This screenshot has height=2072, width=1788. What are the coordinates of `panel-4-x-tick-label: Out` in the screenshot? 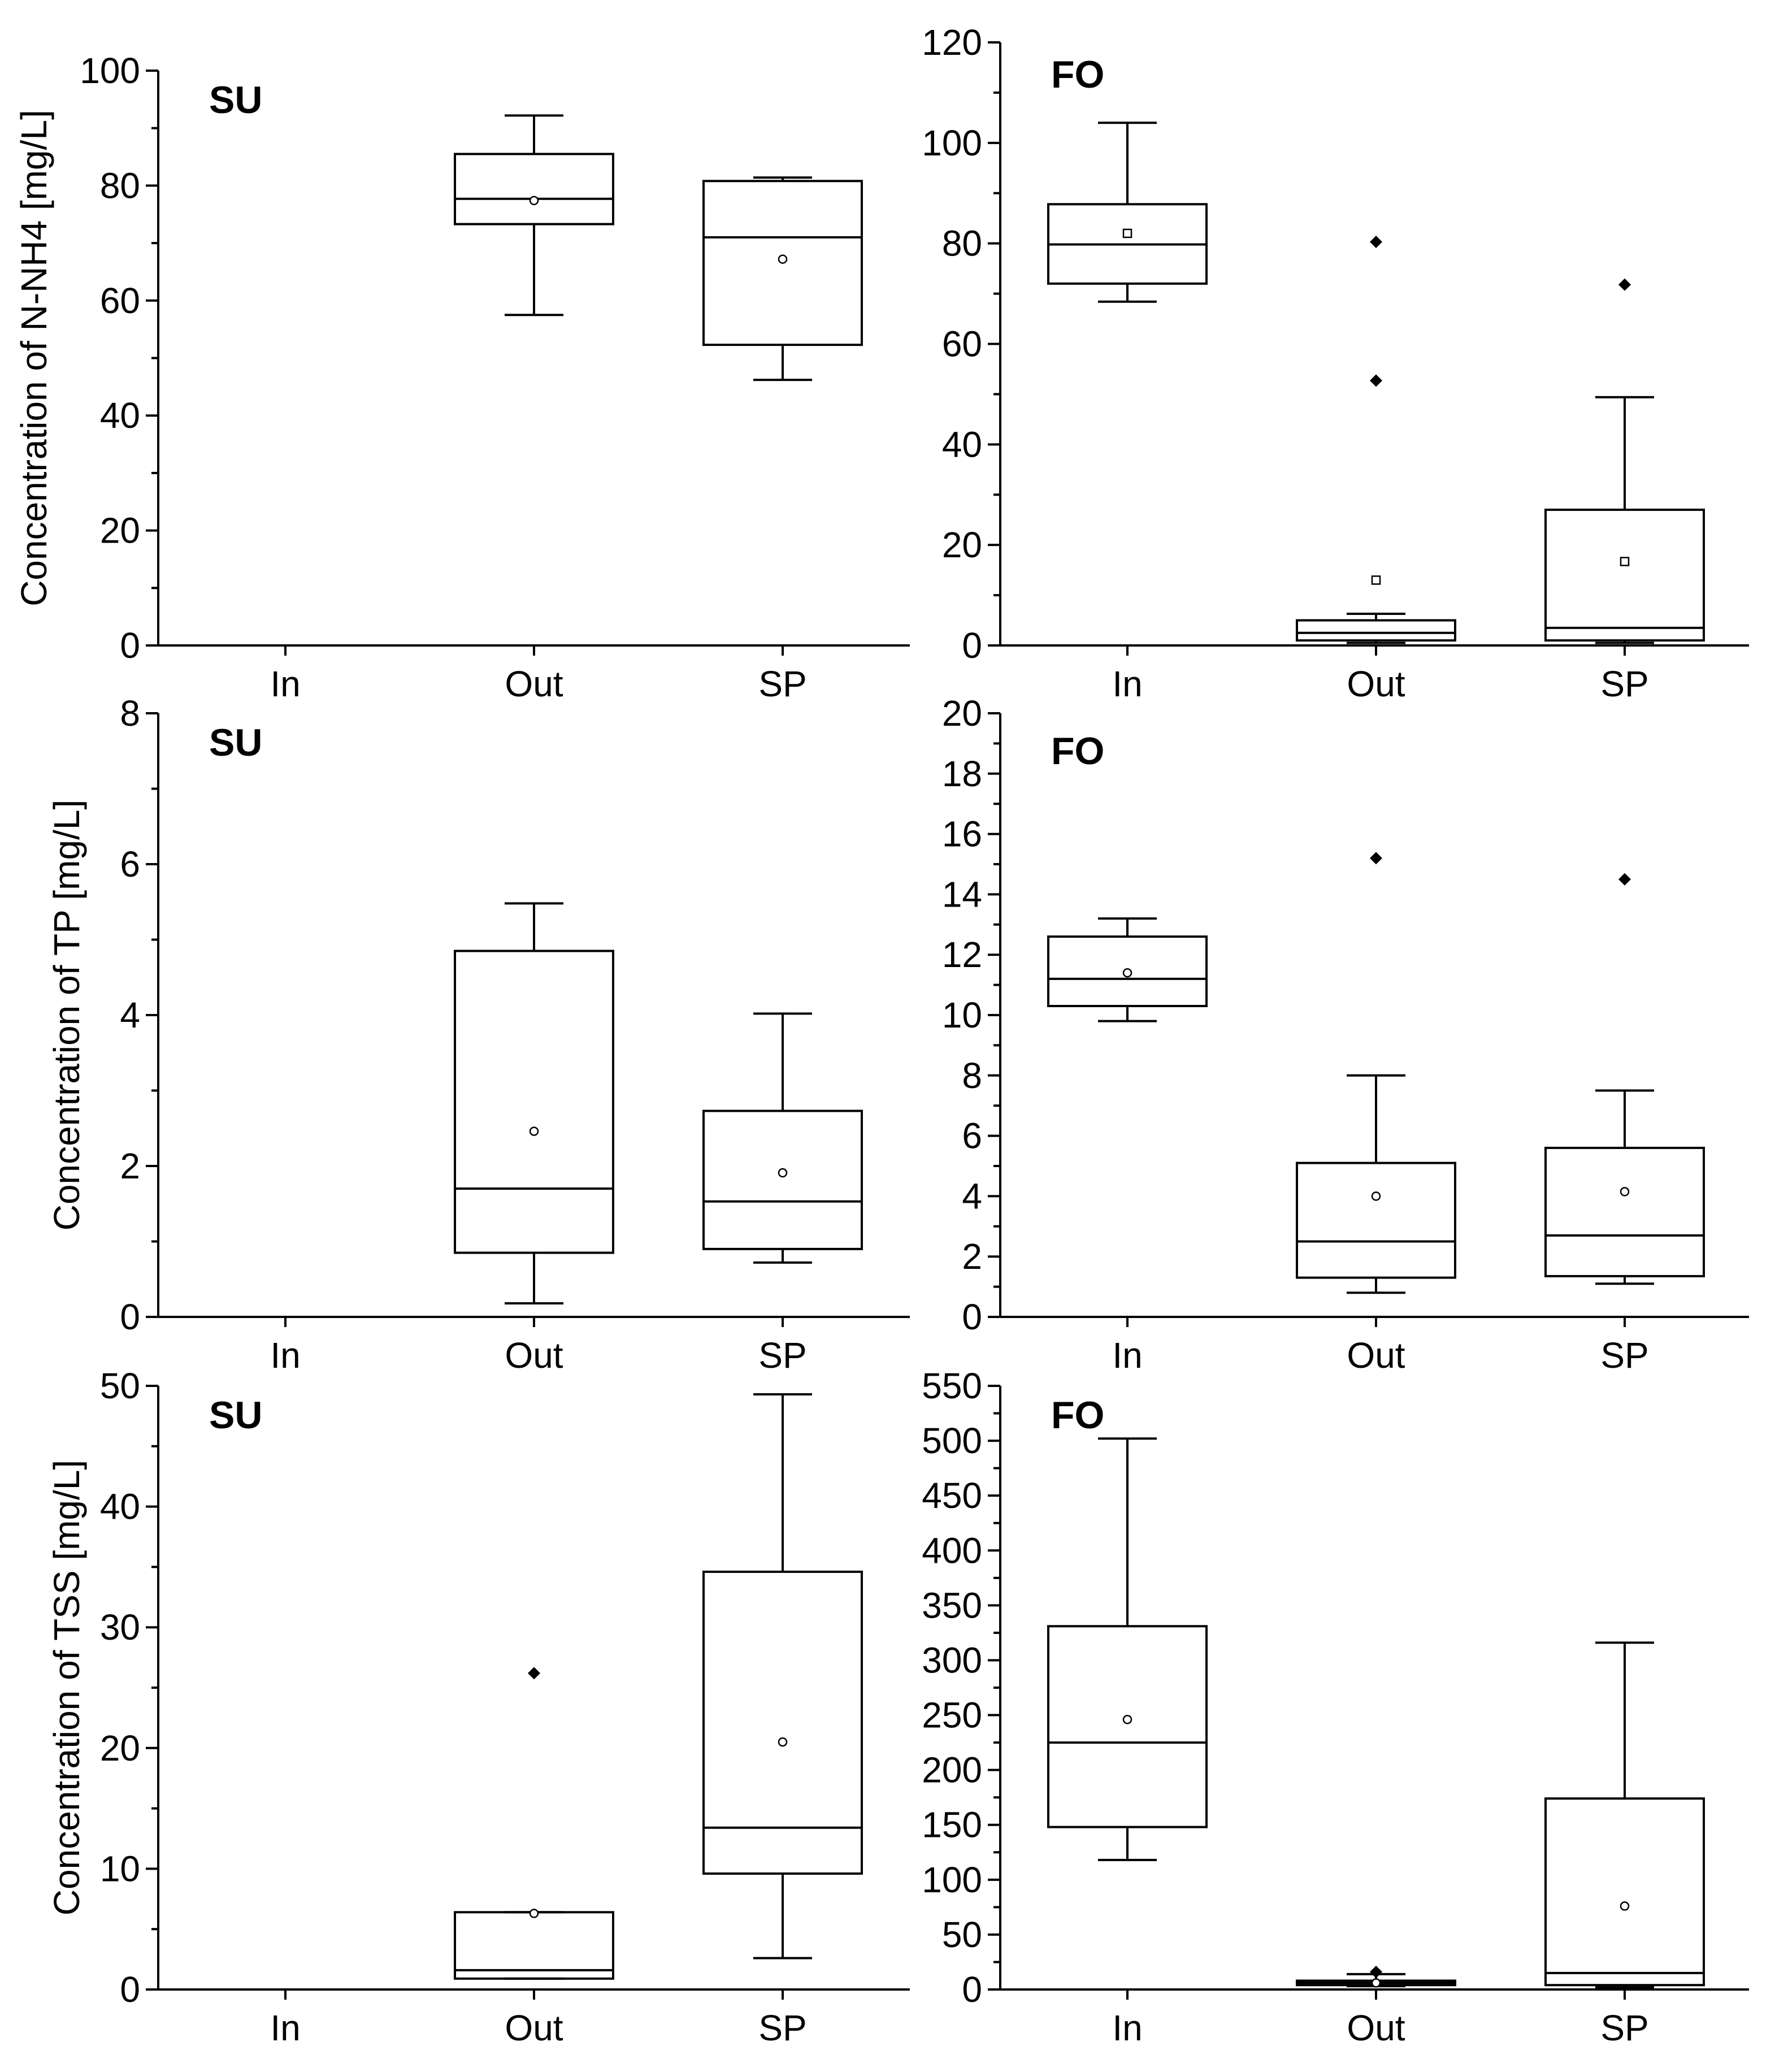 It's located at (1376, 1355).